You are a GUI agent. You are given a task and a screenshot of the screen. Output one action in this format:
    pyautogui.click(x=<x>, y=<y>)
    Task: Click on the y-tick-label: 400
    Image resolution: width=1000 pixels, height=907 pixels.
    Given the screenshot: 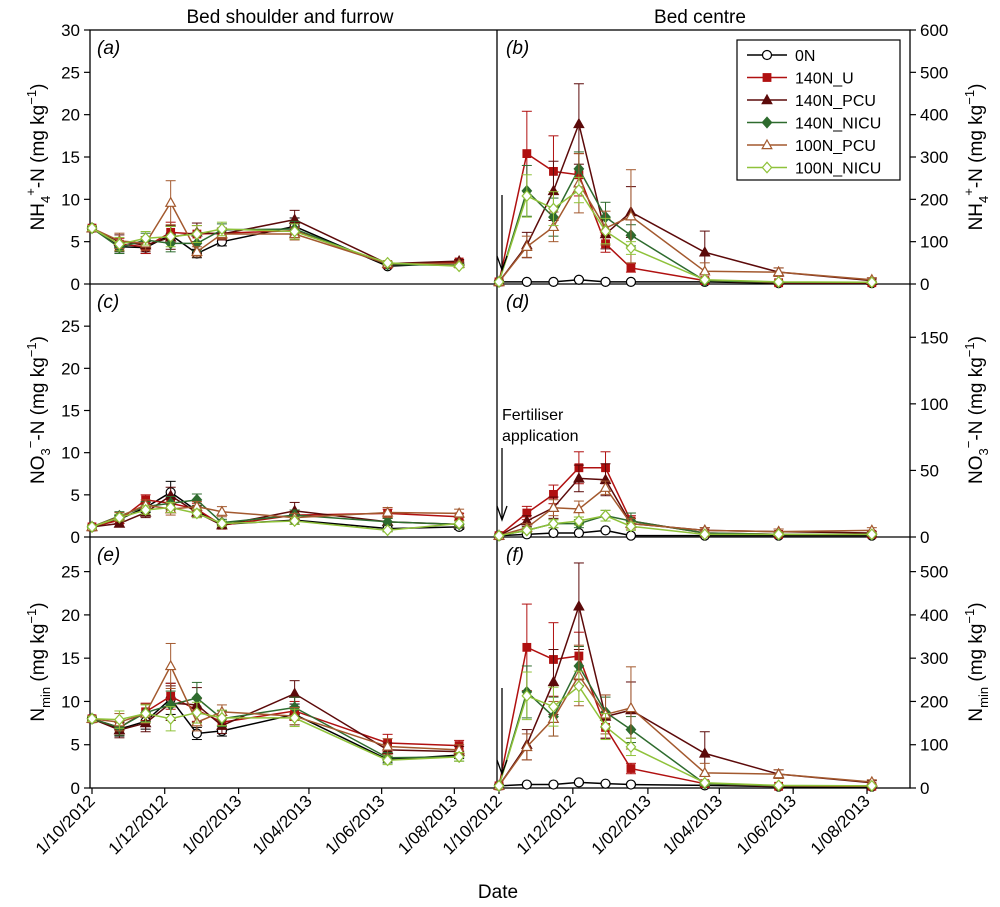 What is the action you would take?
    pyautogui.click(x=934, y=615)
    